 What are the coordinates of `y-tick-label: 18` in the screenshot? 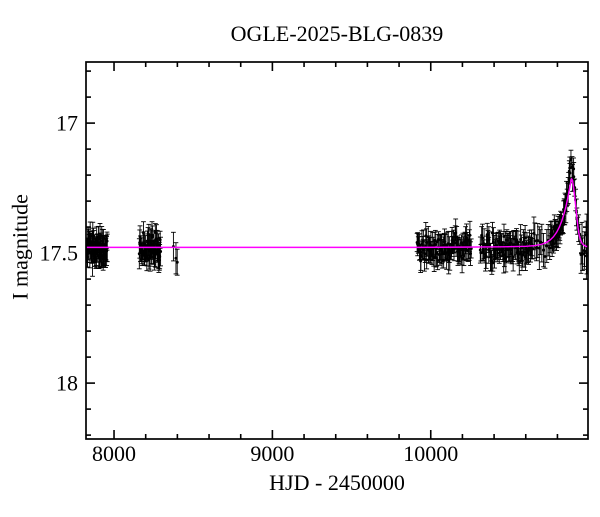 It's located at (67, 383).